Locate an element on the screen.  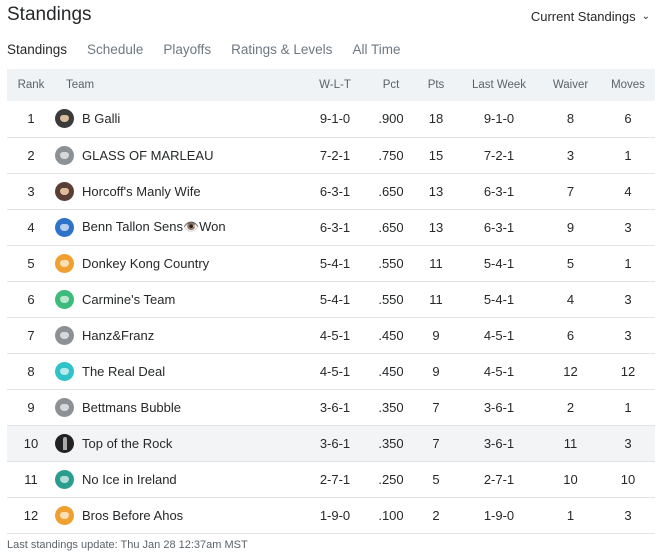
default-avatar-icon is located at coordinates (64, 407).